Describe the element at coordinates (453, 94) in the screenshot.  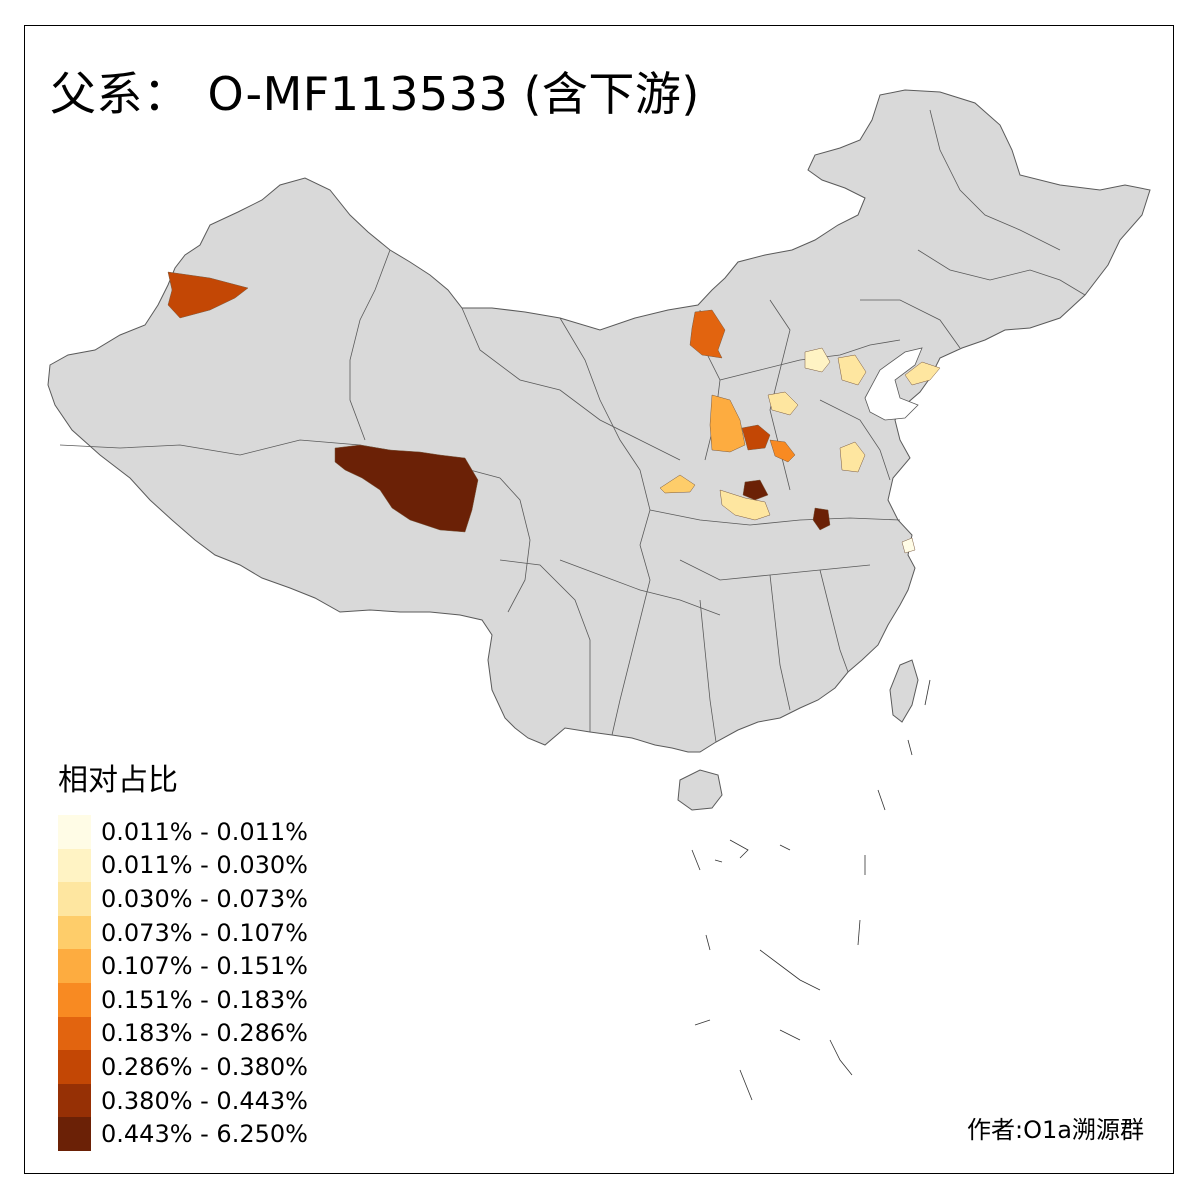
I see `title-haplogroup: O-MF113533 (含下游)` at that location.